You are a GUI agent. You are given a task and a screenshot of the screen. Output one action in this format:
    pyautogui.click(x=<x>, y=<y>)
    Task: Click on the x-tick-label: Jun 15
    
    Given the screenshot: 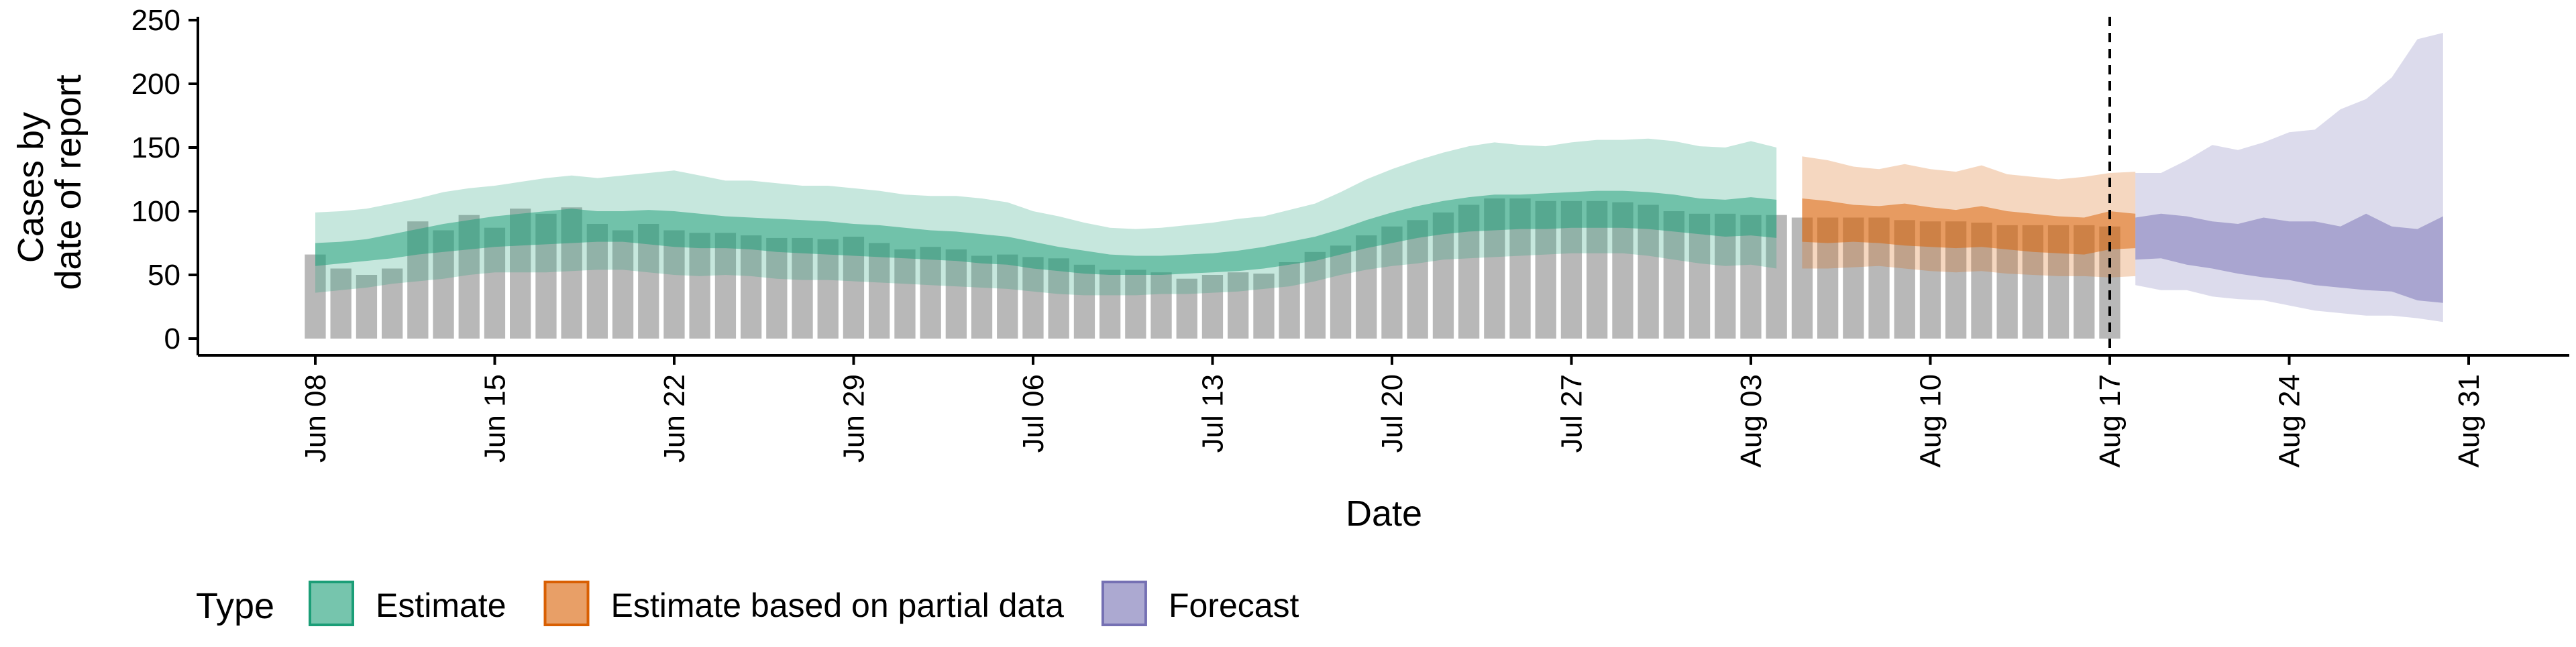 What is the action you would take?
    pyautogui.click(x=495, y=418)
    